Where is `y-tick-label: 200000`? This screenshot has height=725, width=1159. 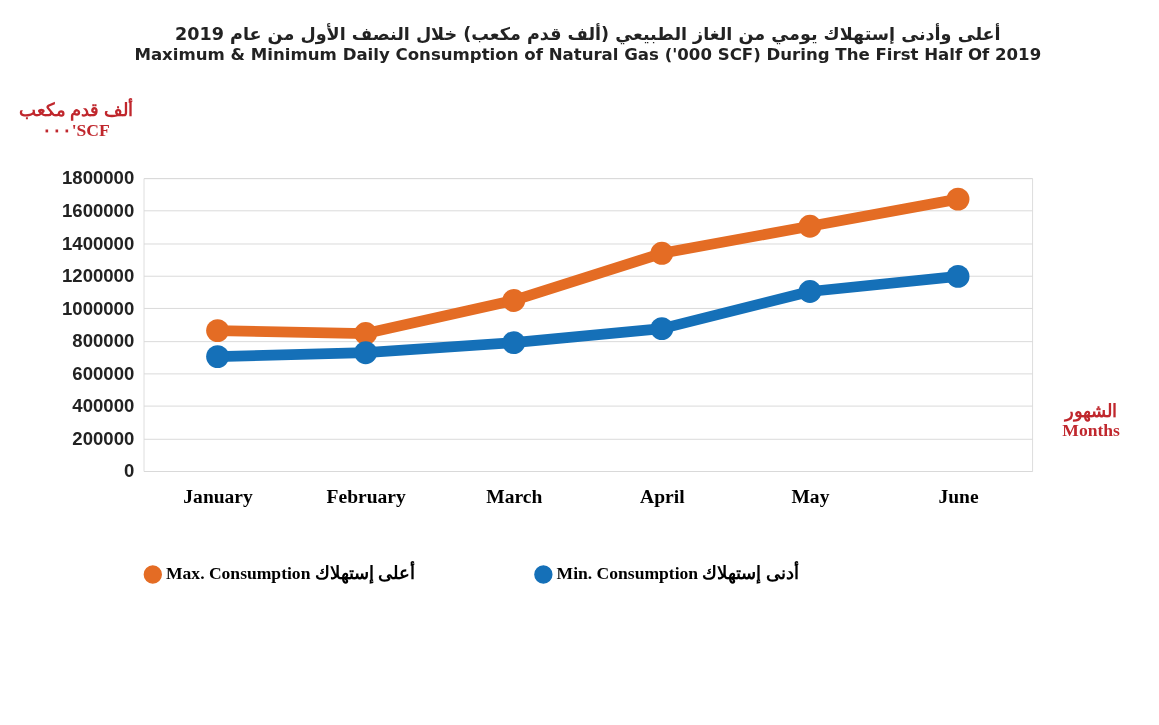
y-tick-label: 200000 is located at coordinates (103, 438).